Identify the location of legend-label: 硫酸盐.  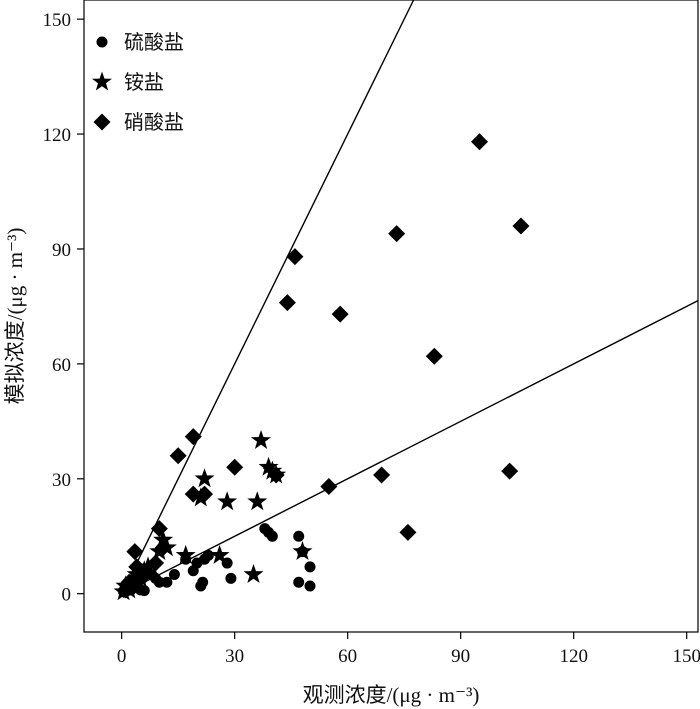
(154, 42).